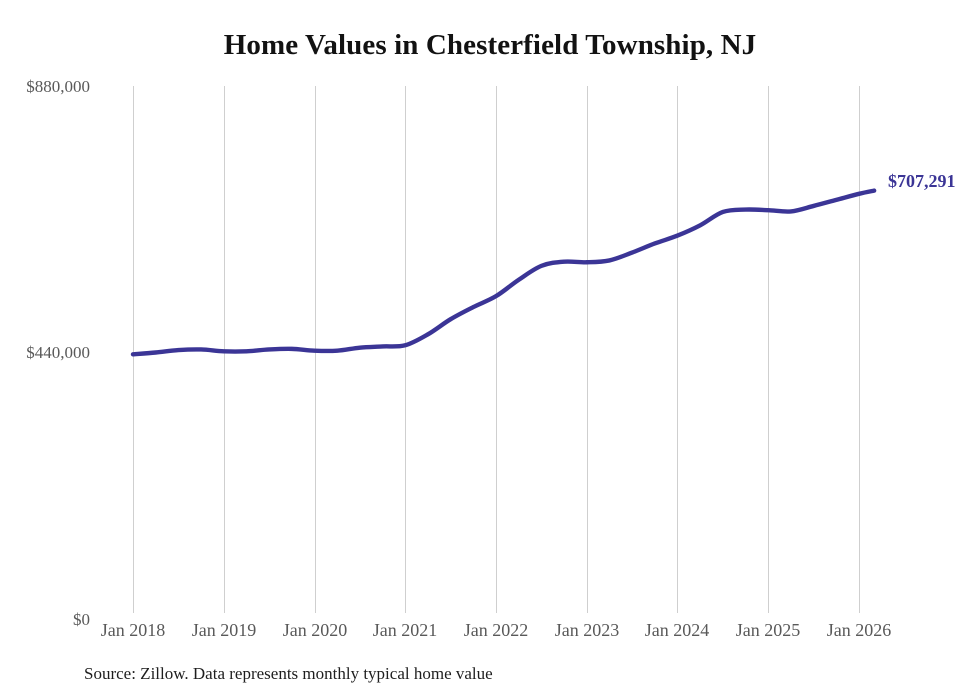 The width and height of the screenshot is (980, 699). Describe the element at coordinates (677, 349) in the screenshot. I see `gridline-jan-2024` at that location.